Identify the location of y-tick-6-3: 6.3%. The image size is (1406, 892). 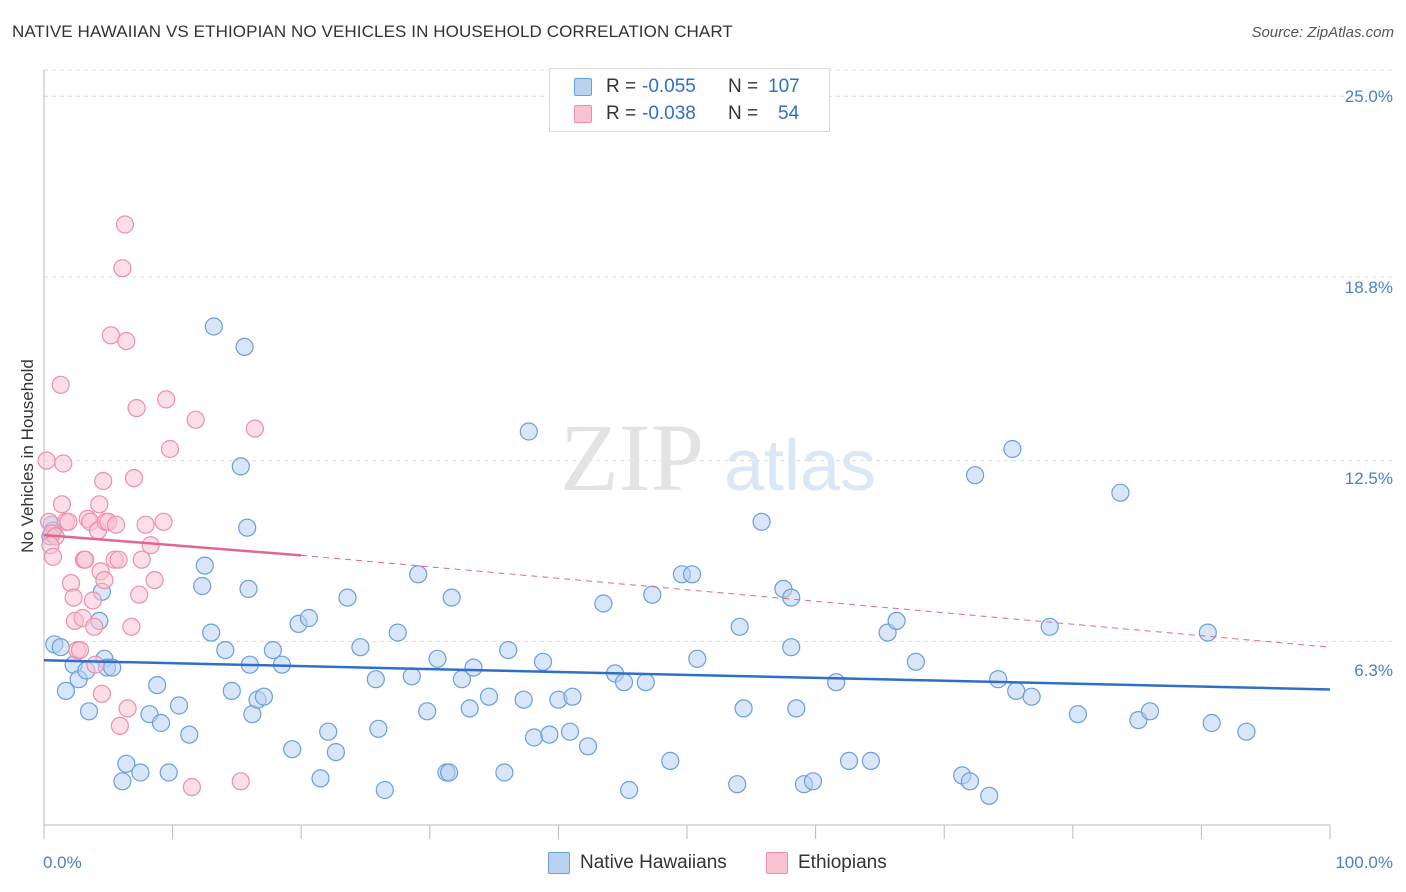
(1373, 670).